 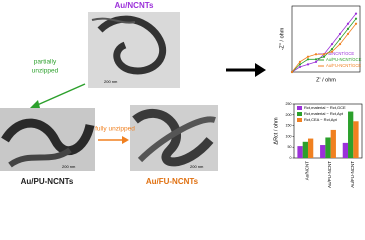 I want to click on tem-image-left, so click(x=47, y=139).